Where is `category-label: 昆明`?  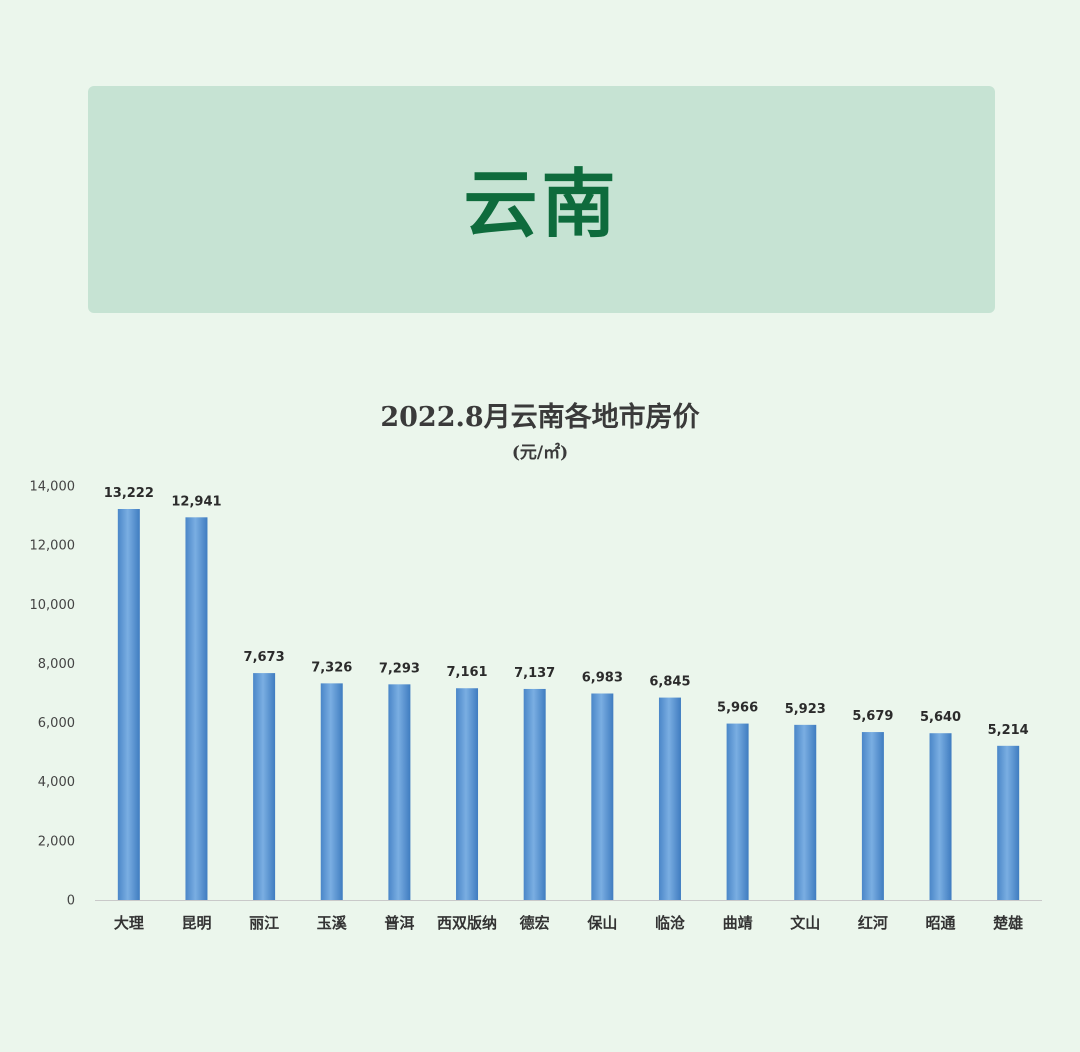 category-label: 昆明 is located at coordinates (196, 923).